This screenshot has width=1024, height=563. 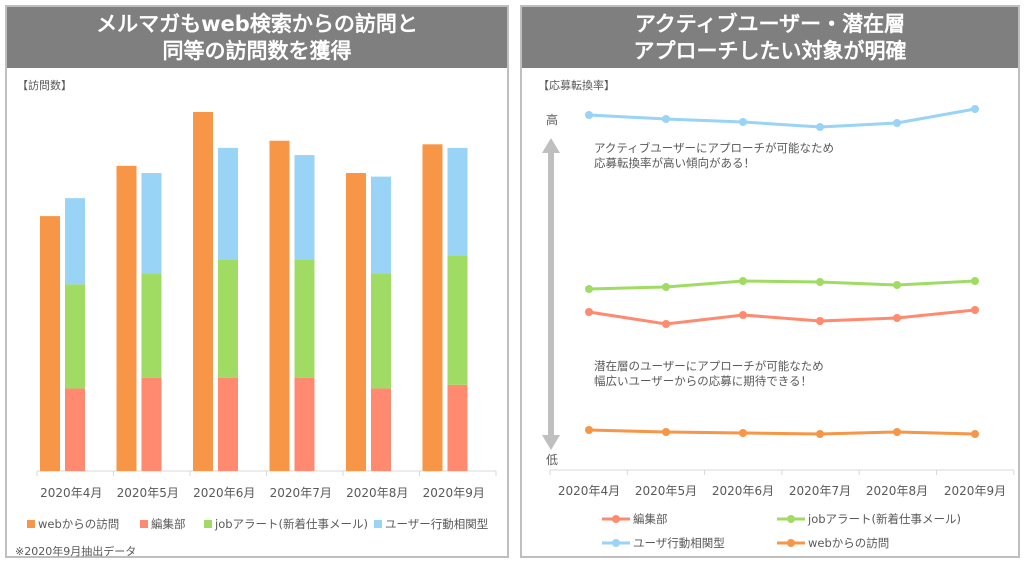 What do you see at coordinates (257, 37) in the screenshot?
I see `left-title: メルマガもweb検索からの訪問と 同等の訪問数を獲得` at bounding box center [257, 37].